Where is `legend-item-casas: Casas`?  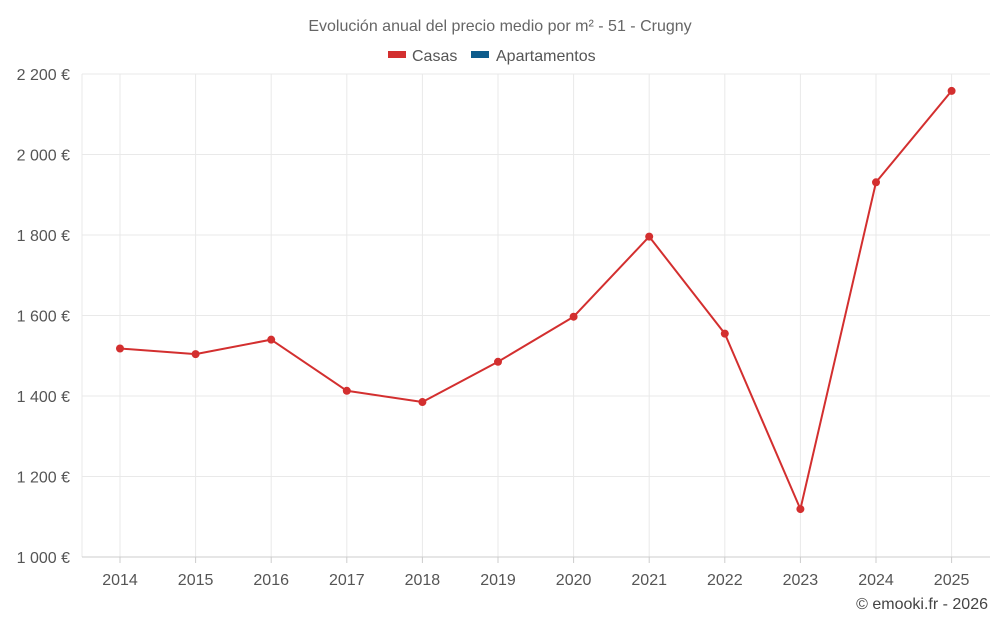 legend-item-casas: Casas is located at coordinates (422, 56).